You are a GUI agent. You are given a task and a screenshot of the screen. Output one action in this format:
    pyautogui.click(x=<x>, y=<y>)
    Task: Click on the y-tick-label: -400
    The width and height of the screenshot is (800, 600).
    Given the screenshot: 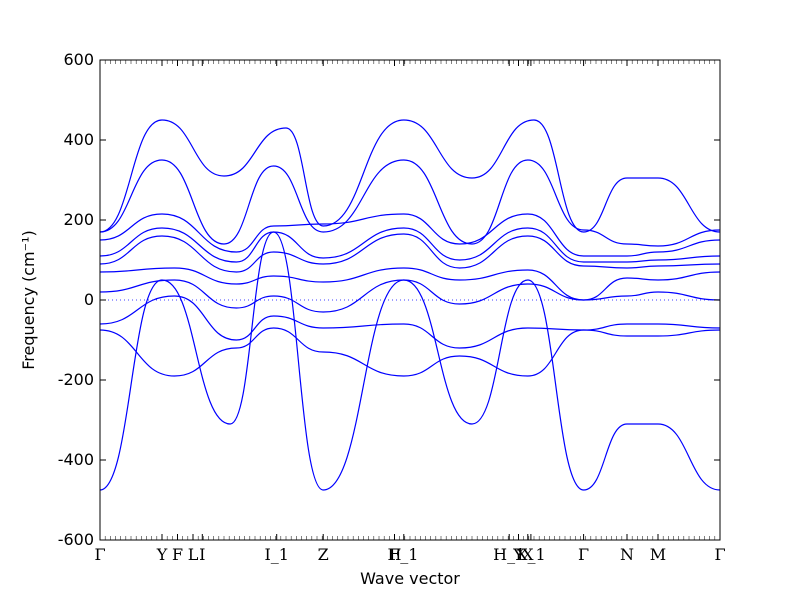 What is the action you would take?
    pyautogui.click(x=76, y=459)
    